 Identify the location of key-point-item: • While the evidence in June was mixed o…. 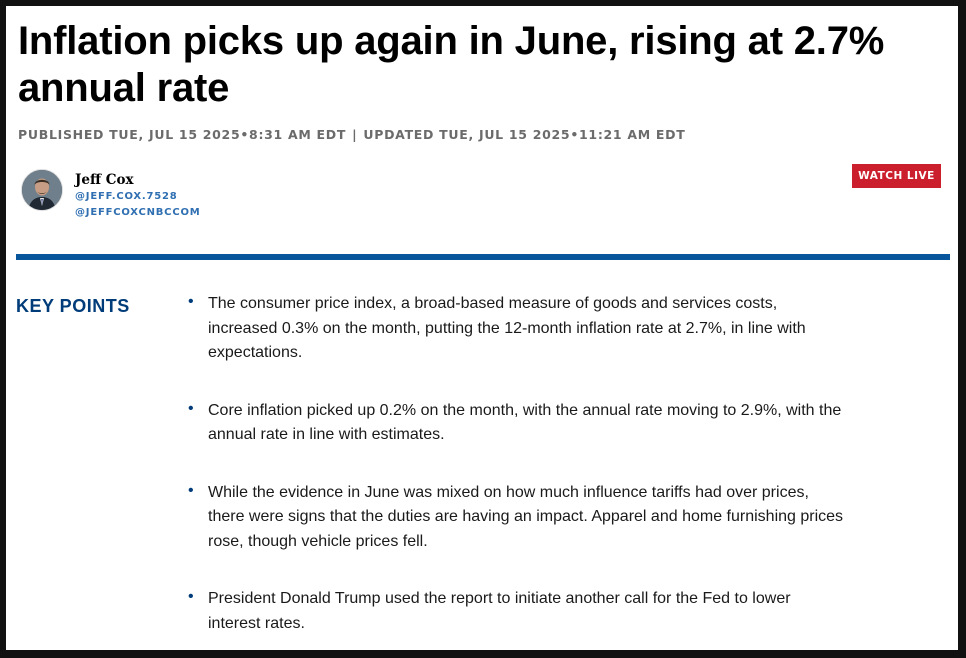
(514, 518).